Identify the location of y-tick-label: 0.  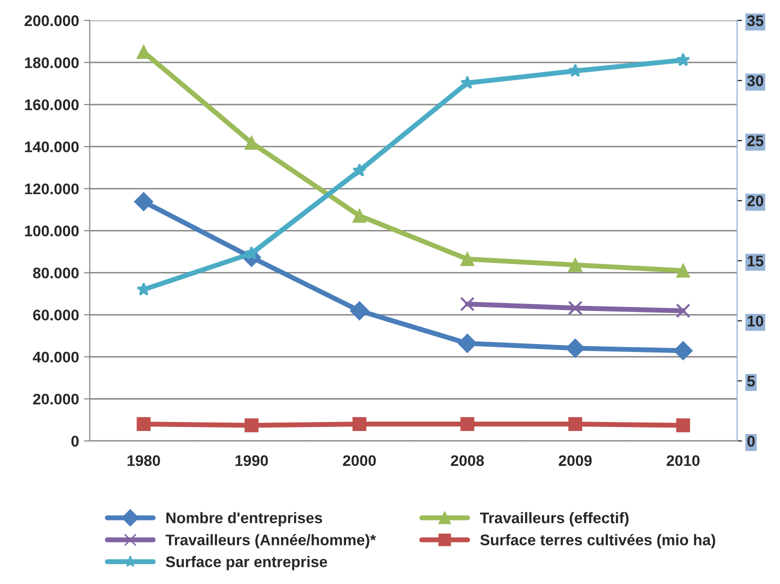
(75, 441).